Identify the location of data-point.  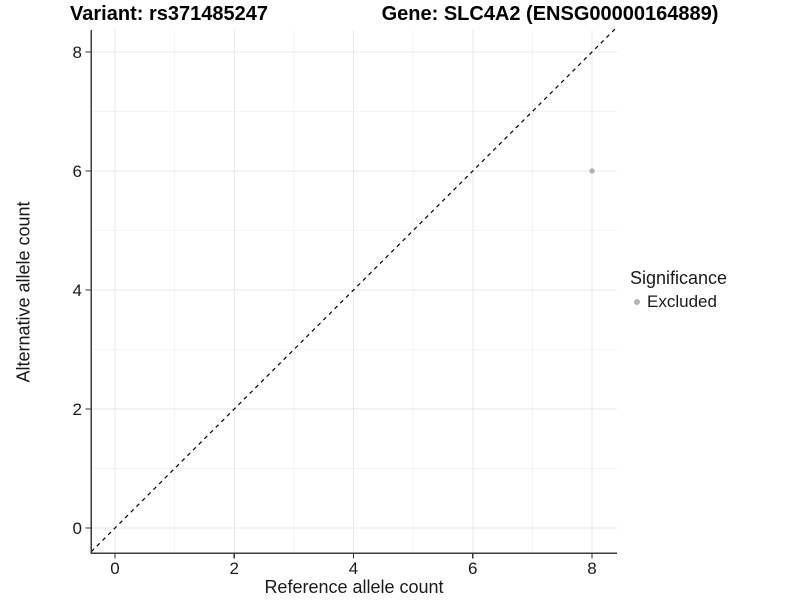
(592, 171).